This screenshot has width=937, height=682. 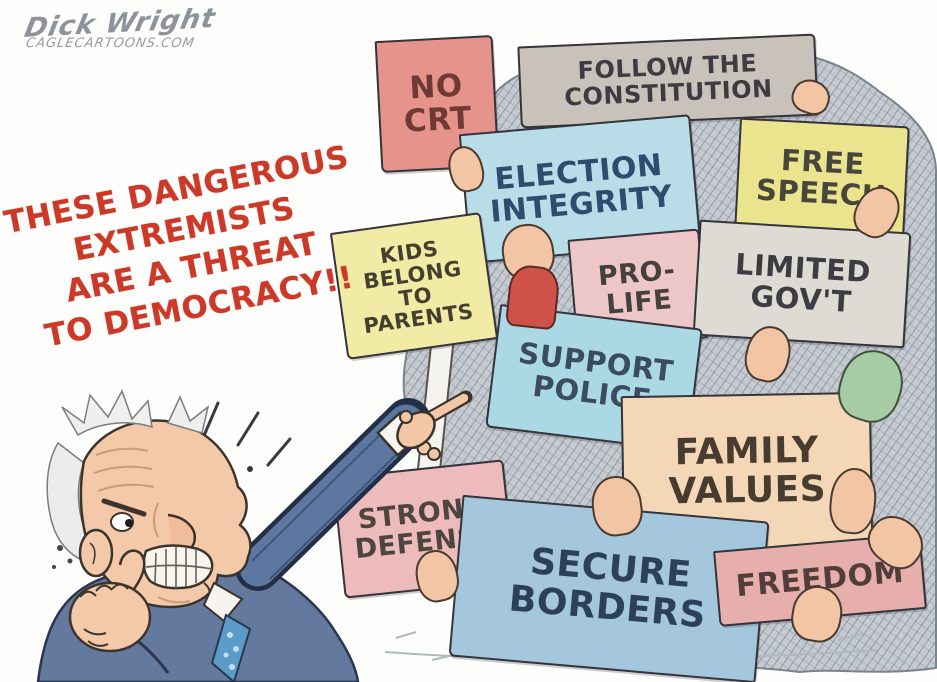 What do you see at coordinates (69, 501) in the screenshot?
I see `back-hair` at bounding box center [69, 501].